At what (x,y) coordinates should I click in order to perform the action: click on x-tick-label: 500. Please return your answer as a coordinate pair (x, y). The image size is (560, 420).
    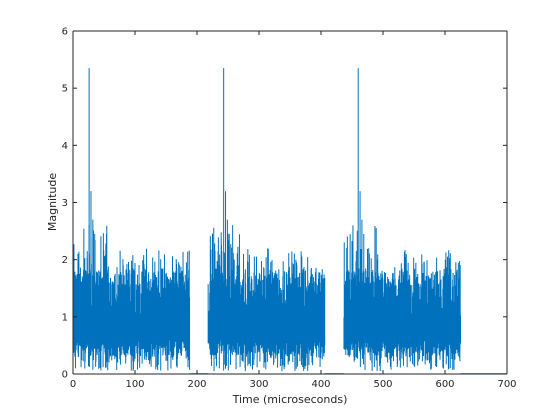
    Looking at the image, I should click on (382, 384).